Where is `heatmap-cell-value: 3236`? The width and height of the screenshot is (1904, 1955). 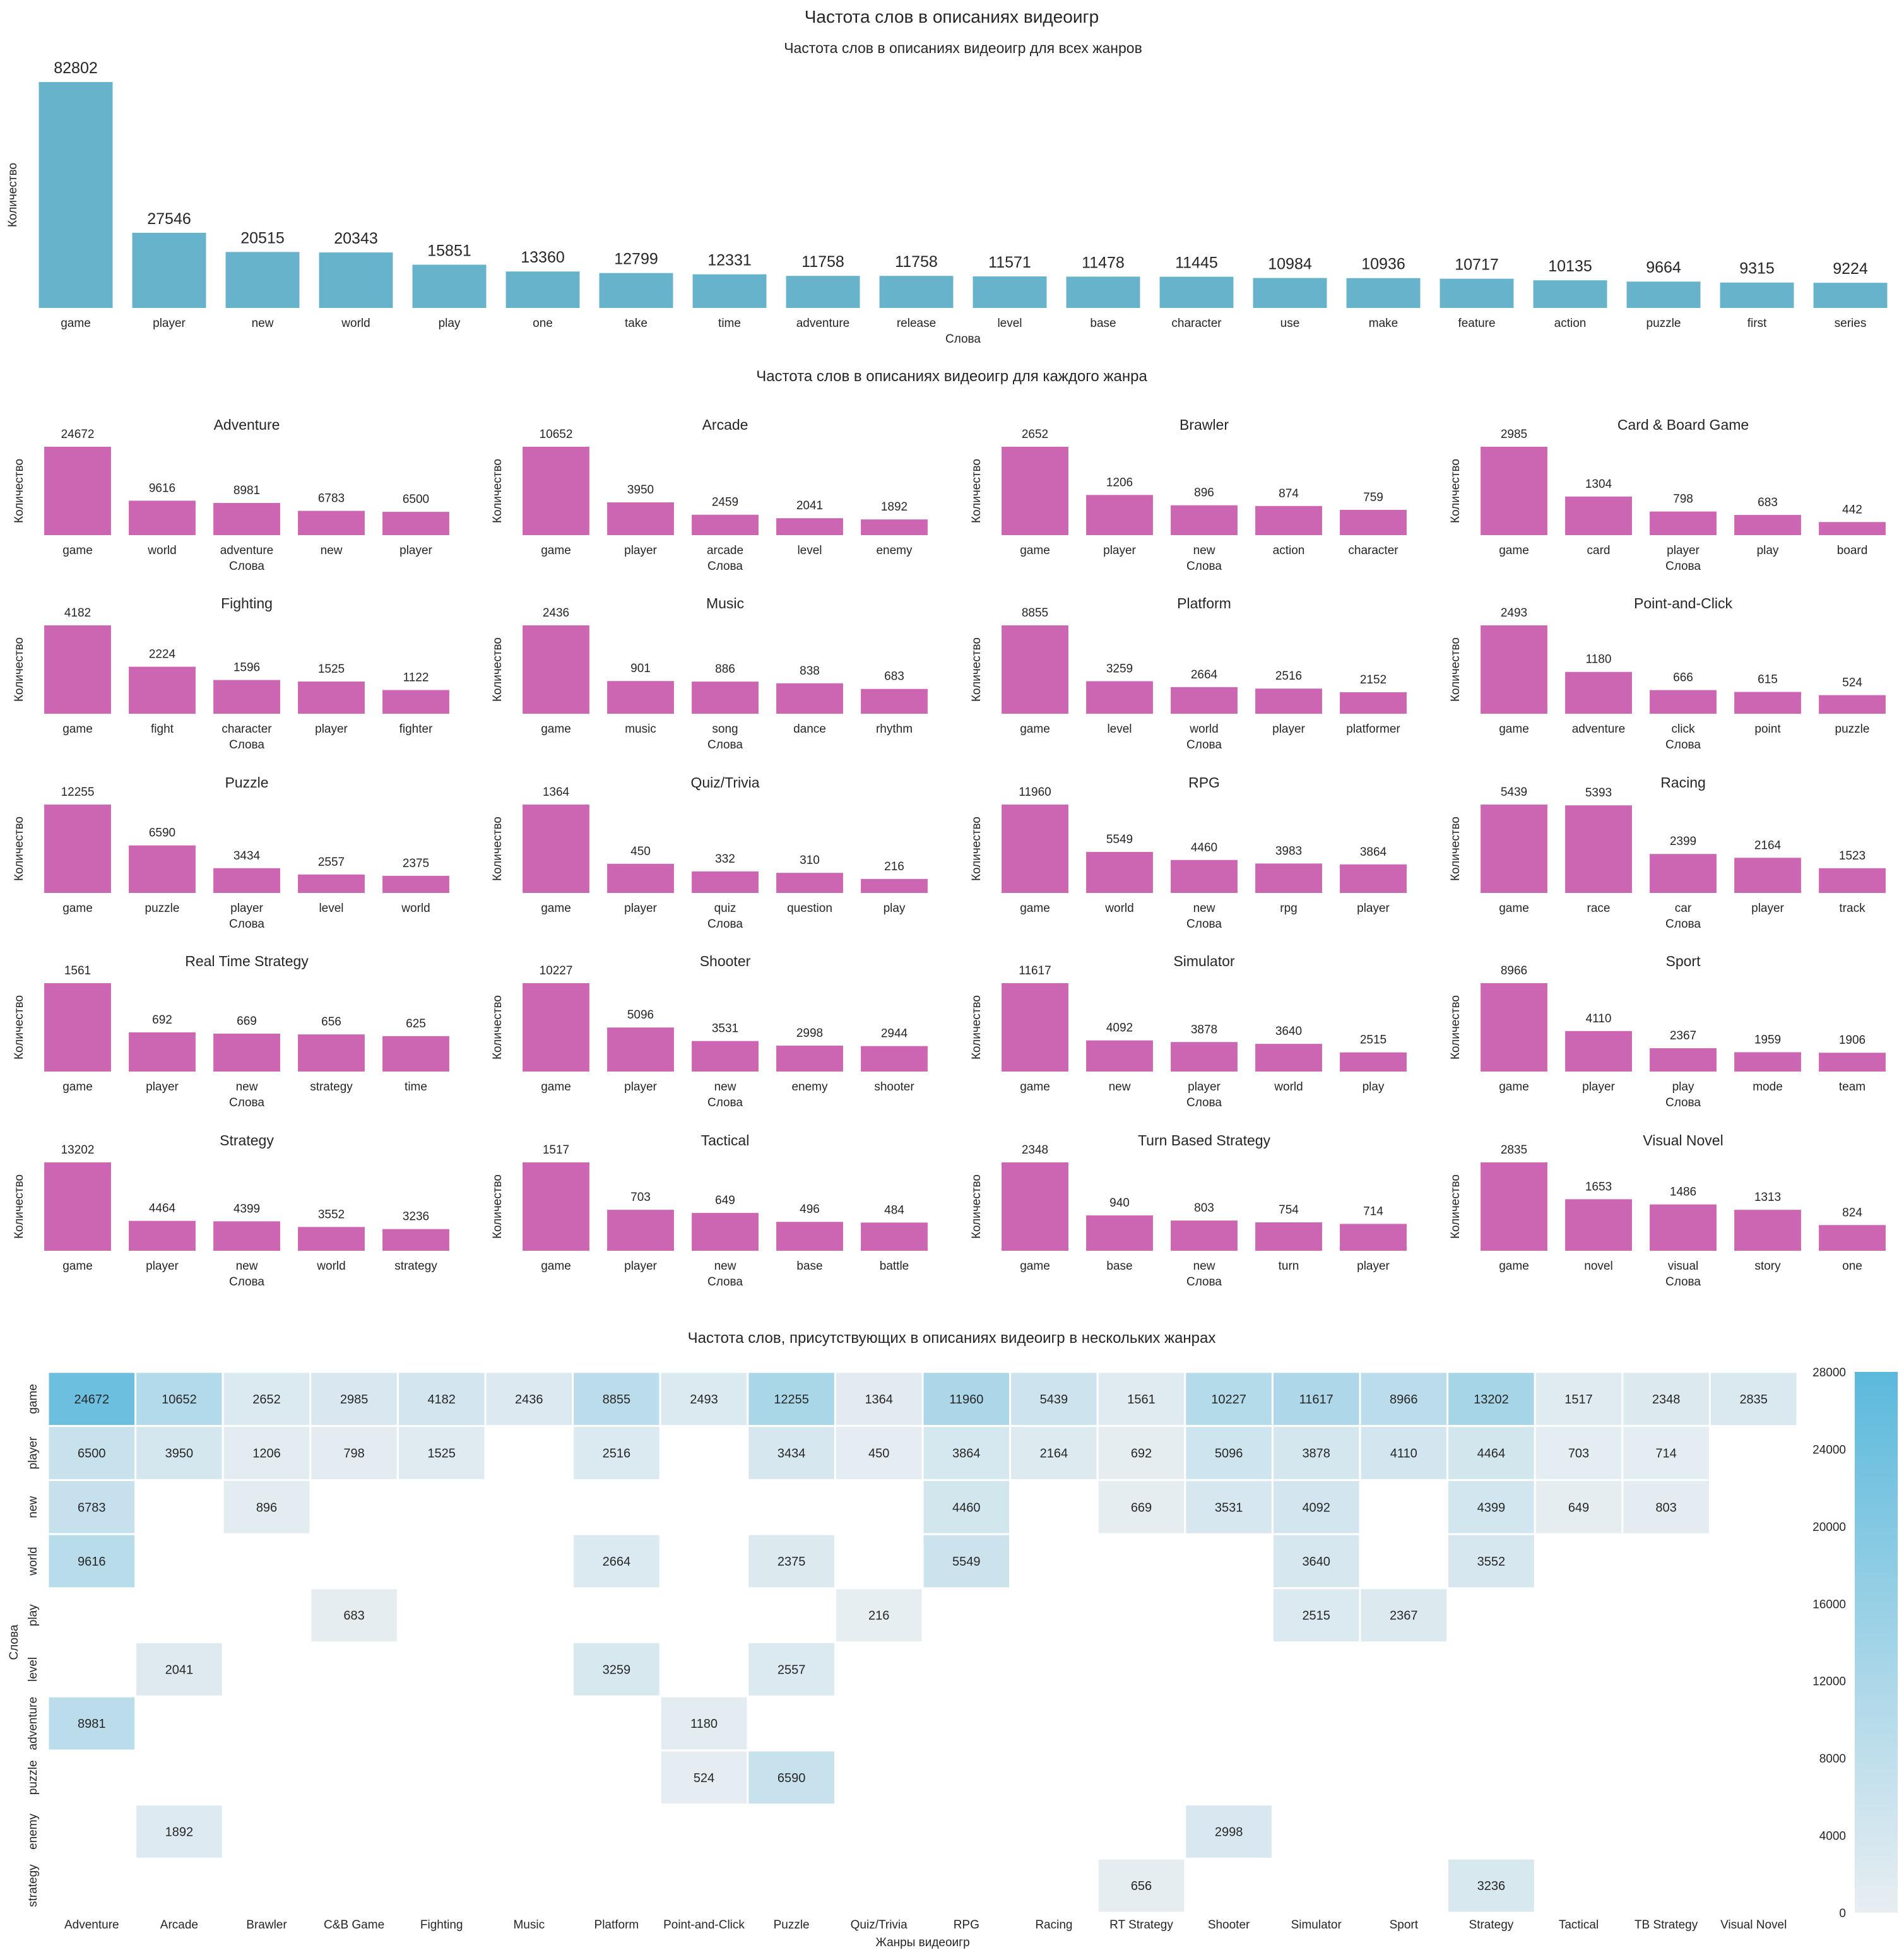
heatmap-cell-value: 3236 is located at coordinates (1491, 1886).